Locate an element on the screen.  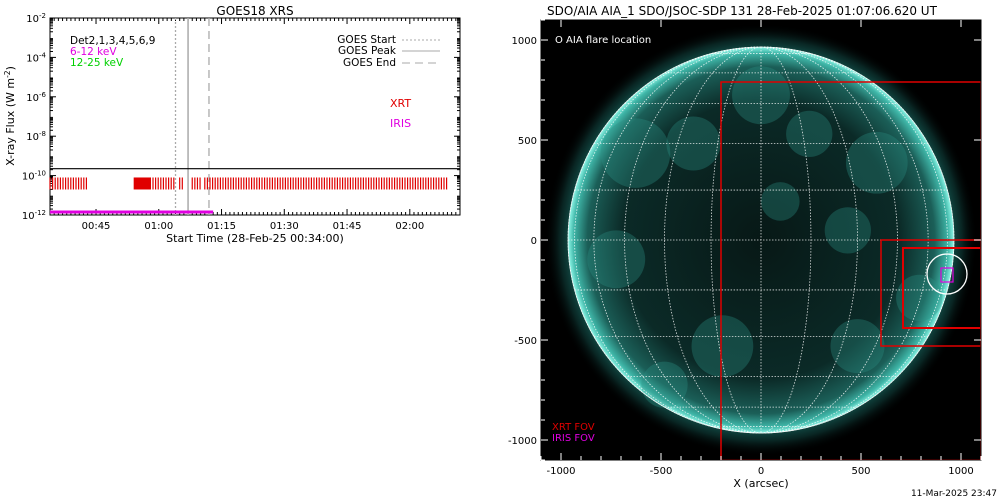
goes-y-tick-label: 10⁻¹⁰ is located at coordinates (34, 176).